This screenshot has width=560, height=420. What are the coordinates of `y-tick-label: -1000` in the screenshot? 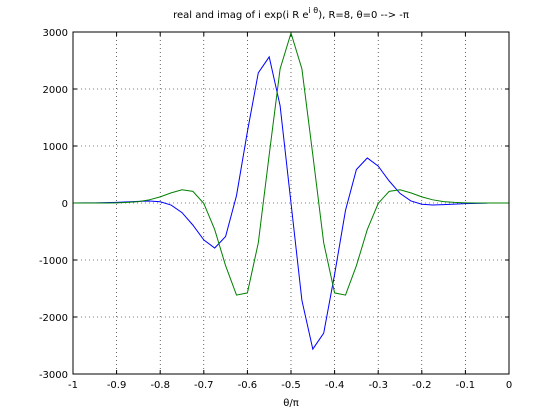 It's located at (53, 261).